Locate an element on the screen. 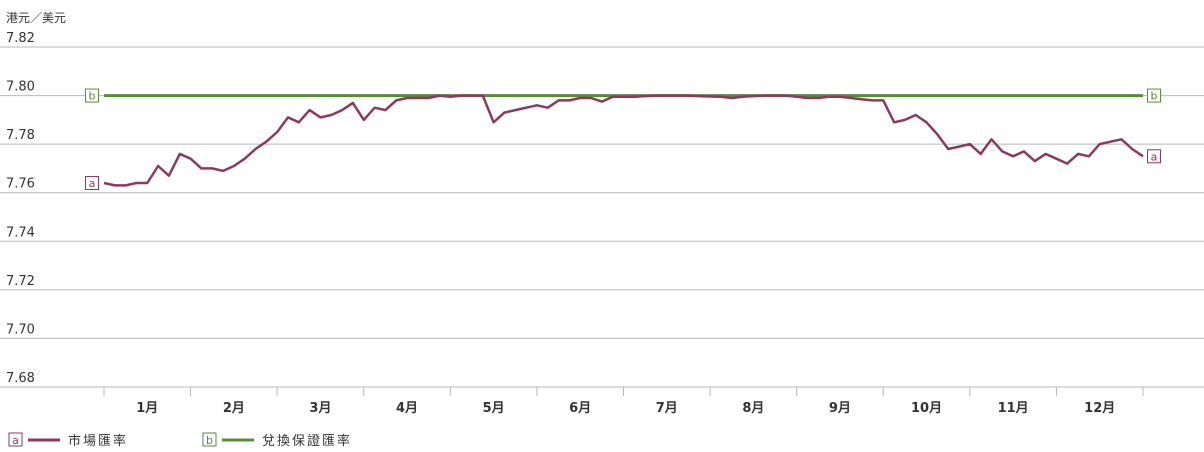  series-start-marker-text: a is located at coordinates (92, 183).